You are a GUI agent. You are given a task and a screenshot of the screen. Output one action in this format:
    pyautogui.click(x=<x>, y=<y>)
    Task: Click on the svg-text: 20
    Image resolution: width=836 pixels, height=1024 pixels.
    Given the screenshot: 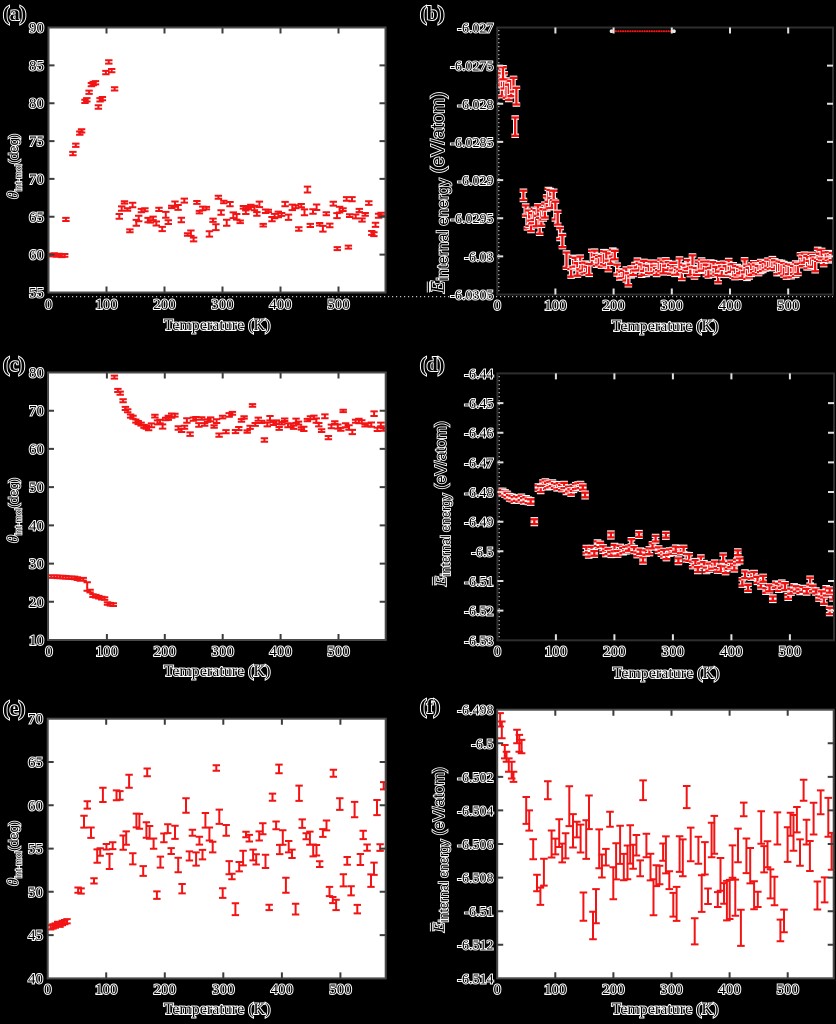 What is the action you would take?
    pyautogui.click(x=36, y=603)
    